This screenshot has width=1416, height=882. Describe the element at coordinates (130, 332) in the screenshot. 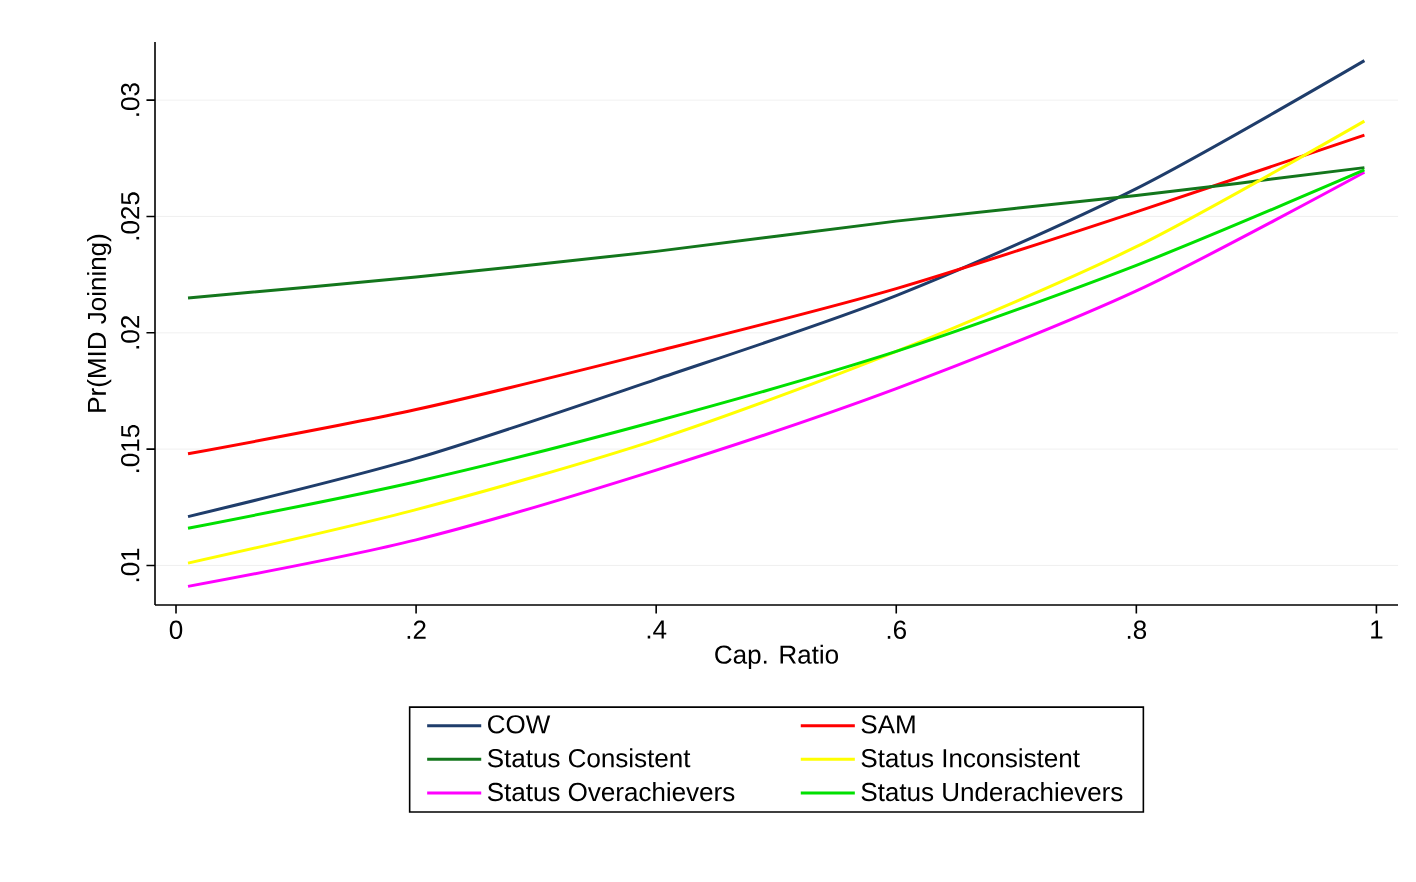

I see `y-tick-label: .02` at that location.